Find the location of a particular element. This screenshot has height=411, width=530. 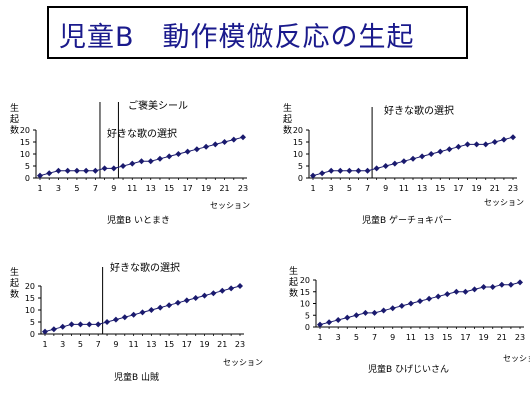

x-tick-label: 19 is located at coordinates (204, 344).